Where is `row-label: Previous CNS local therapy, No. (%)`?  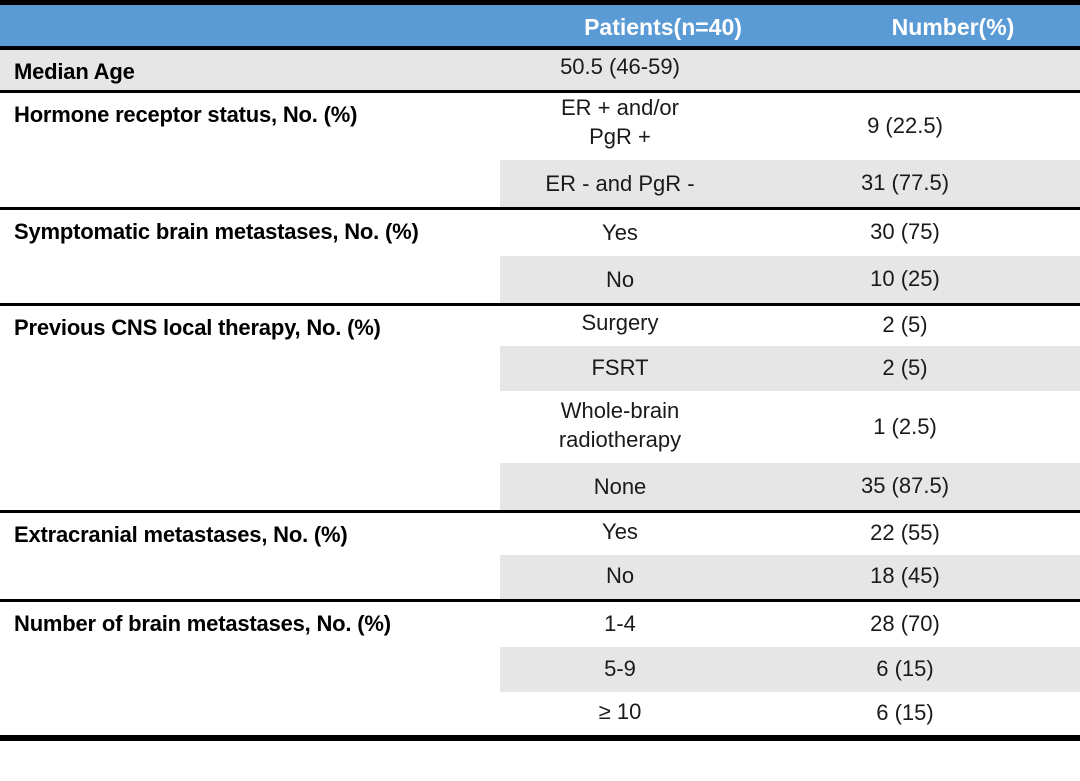
row-label: Previous CNS local therapy, No. (%) is located at coordinates (250, 406).